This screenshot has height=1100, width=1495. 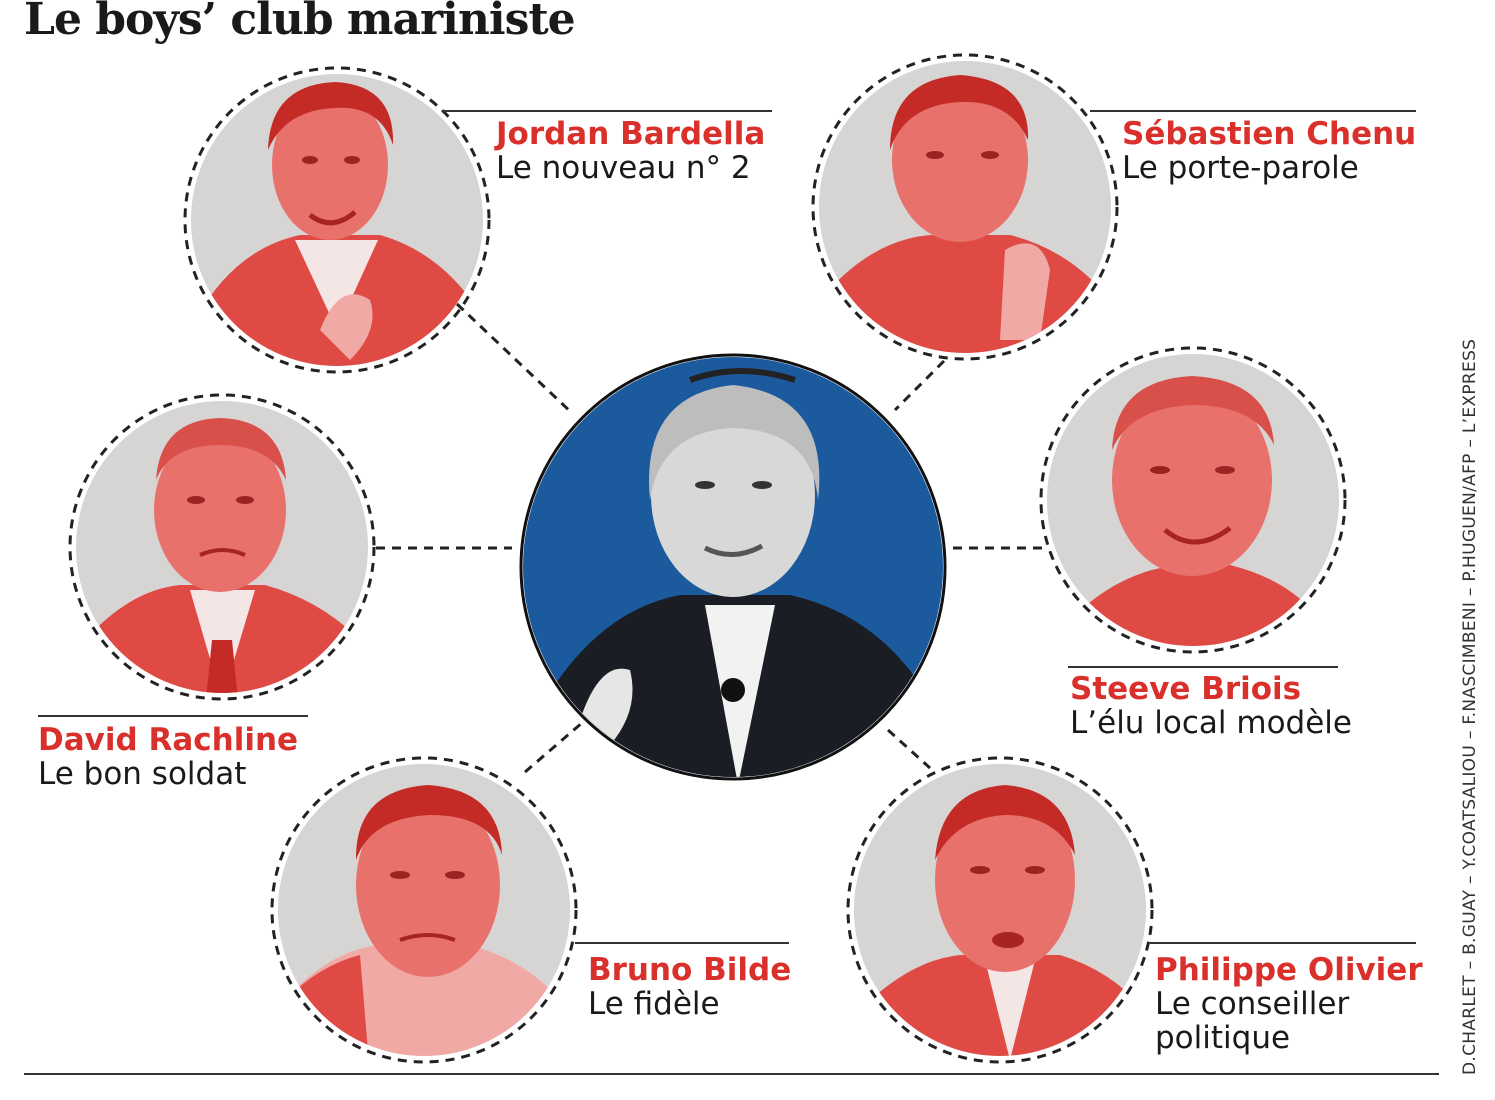 I want to click on person-name: David Rachline, so click(x=168, y=740).